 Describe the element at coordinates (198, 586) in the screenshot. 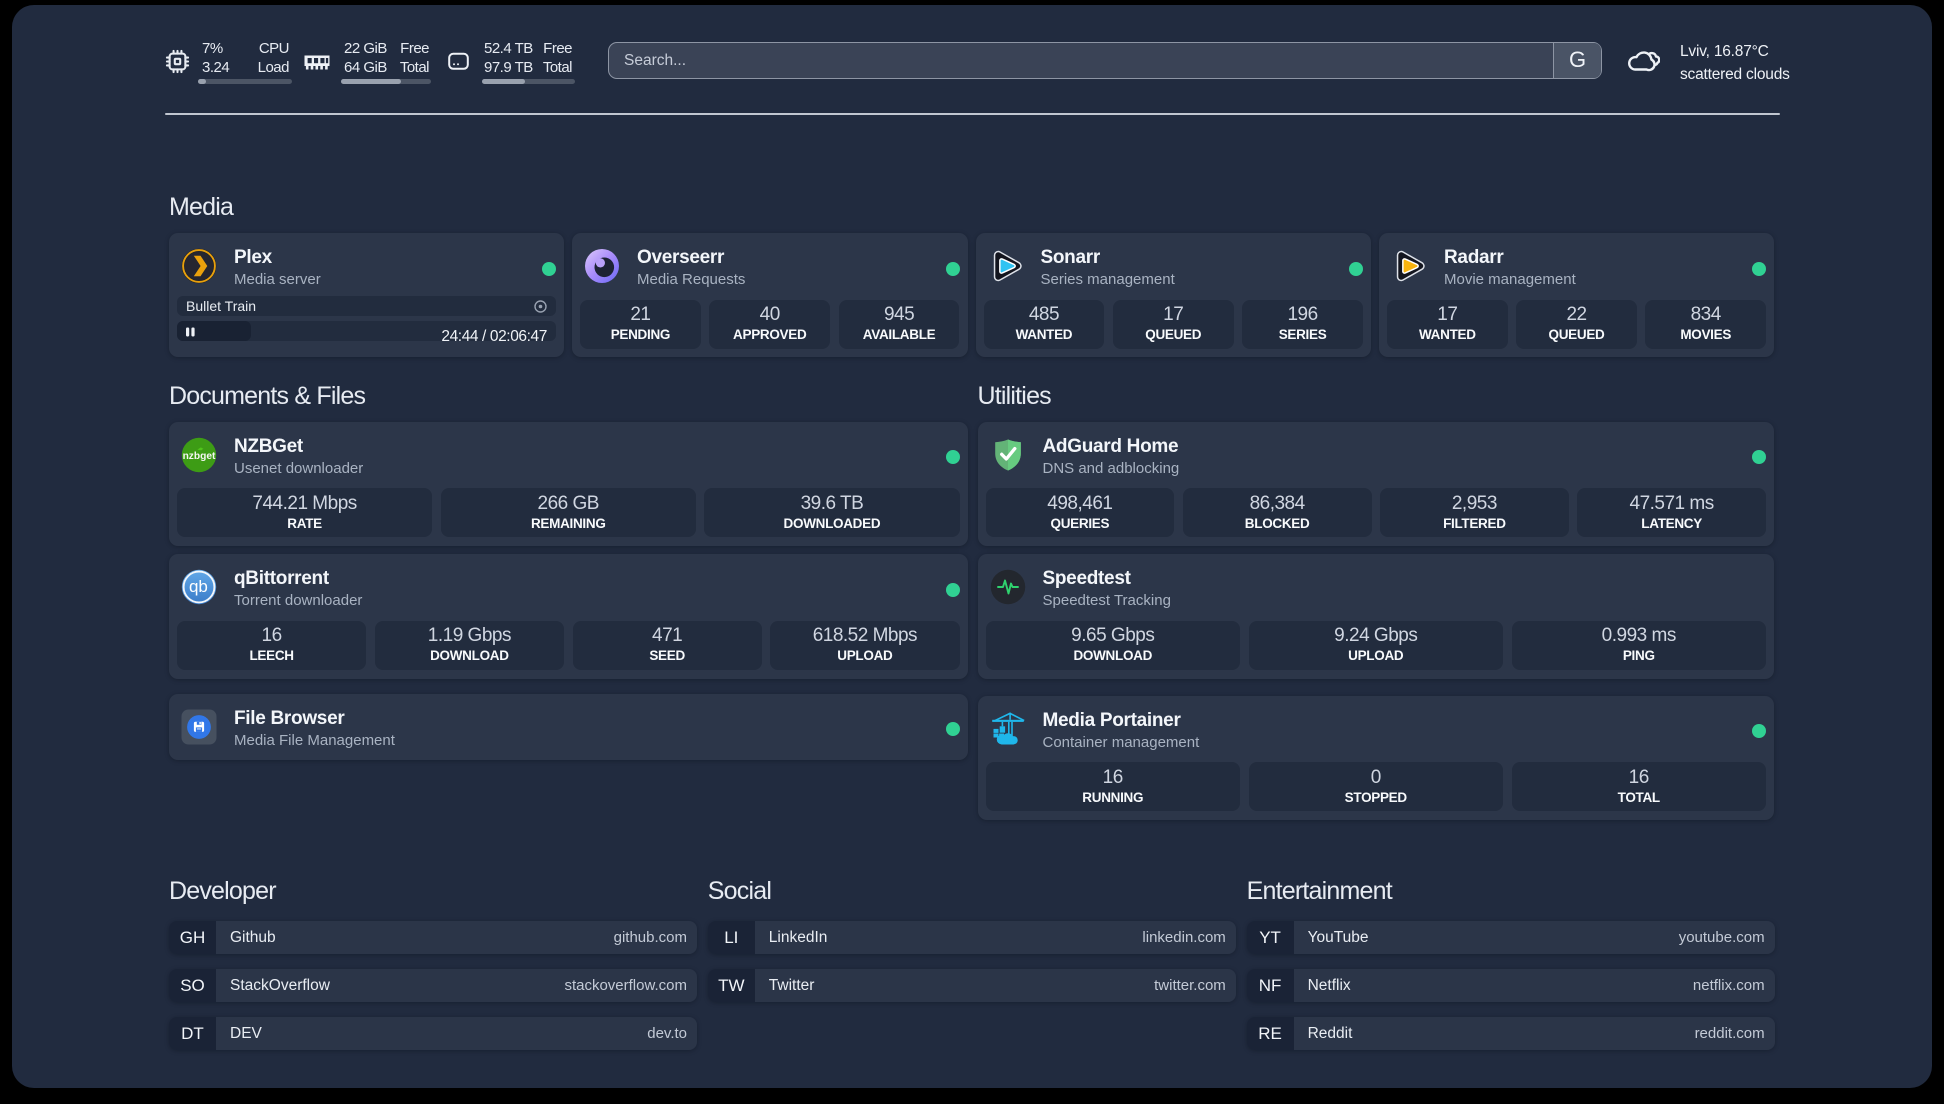

I see `svg-text: qb` at that location.